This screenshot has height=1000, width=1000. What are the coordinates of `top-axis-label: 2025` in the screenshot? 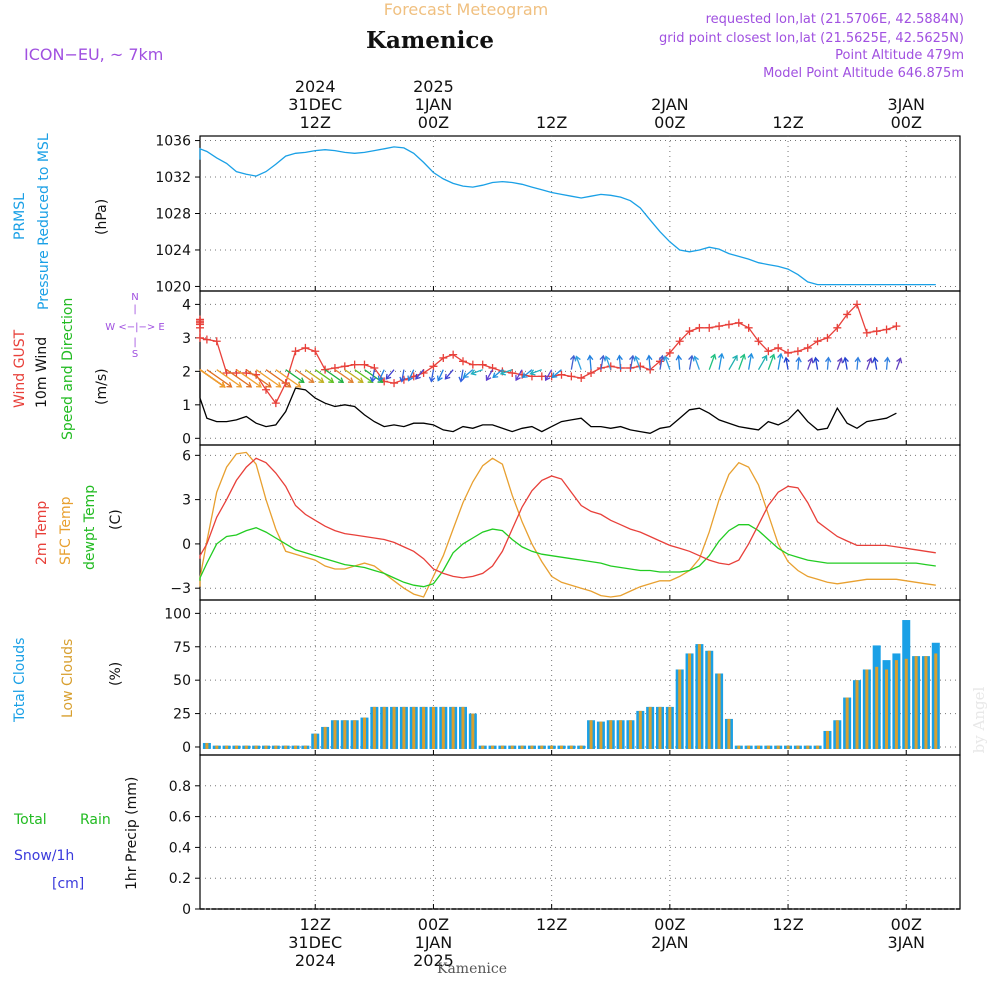 It's located at (433, 86).